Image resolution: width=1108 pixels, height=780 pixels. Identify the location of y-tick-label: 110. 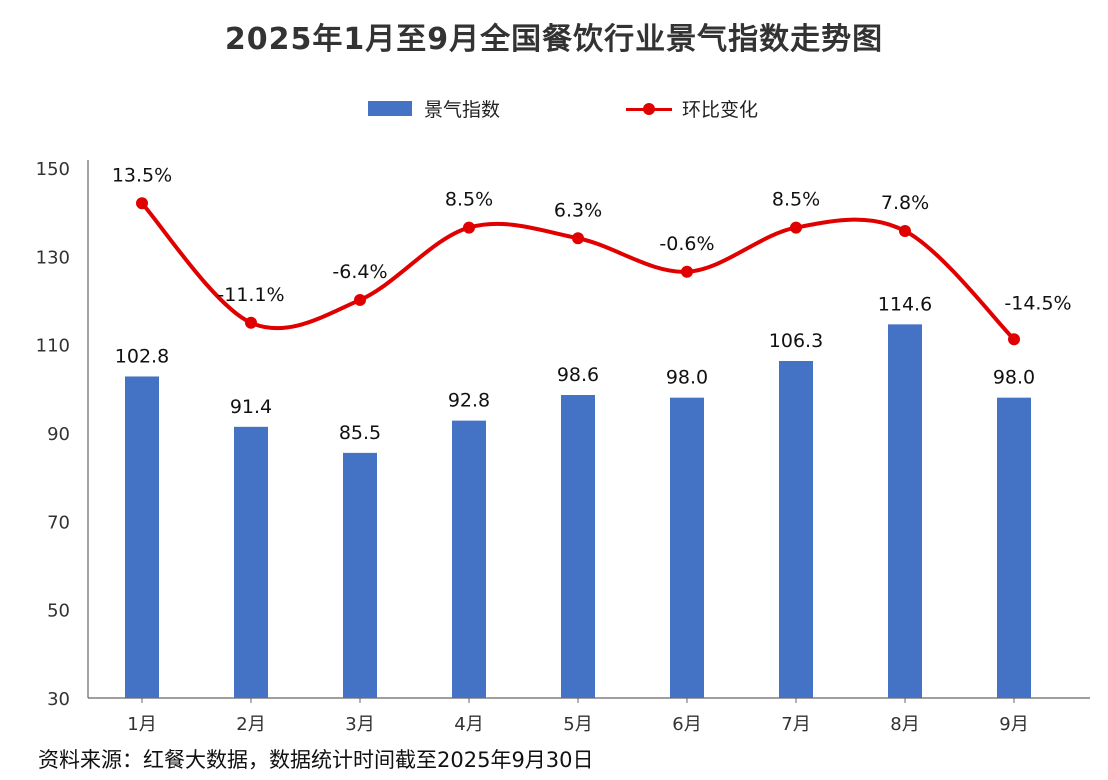
(53, 346).